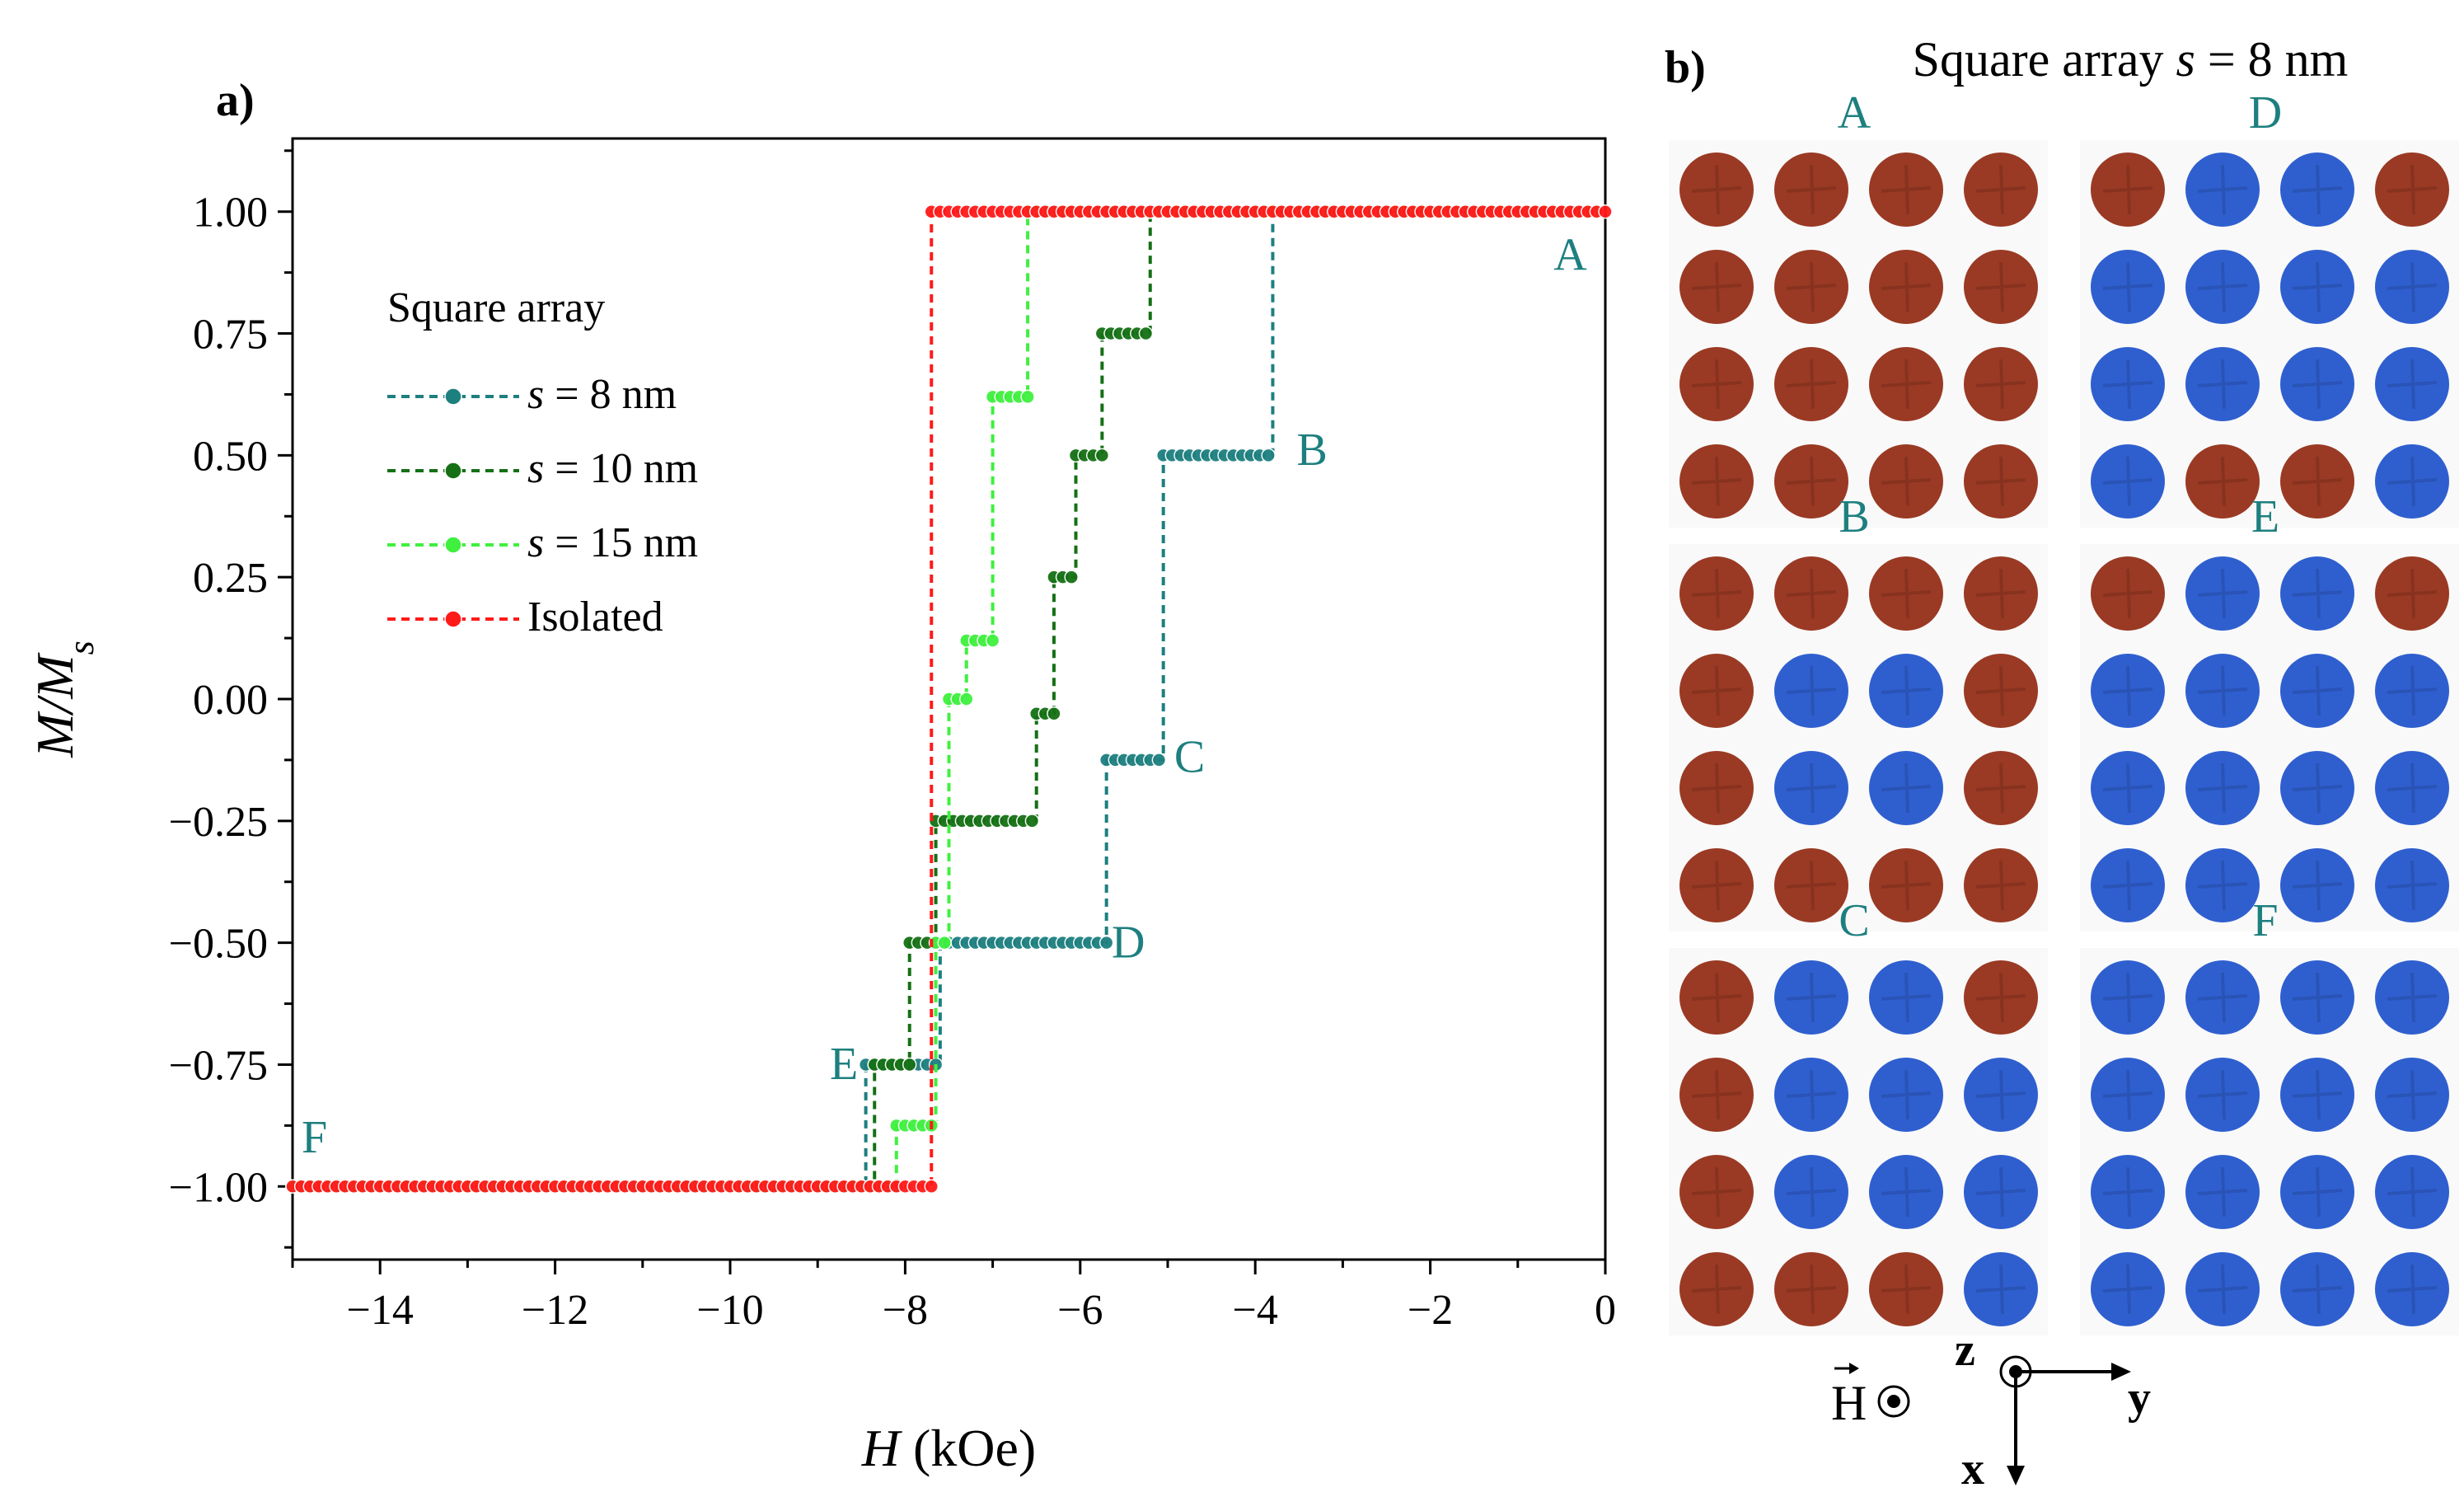 This screenshot has height=1497, width=2464. Describe the element at coordinates (1080, 1311) in the screenshot. I see `x-tick-label: −6` at that location.